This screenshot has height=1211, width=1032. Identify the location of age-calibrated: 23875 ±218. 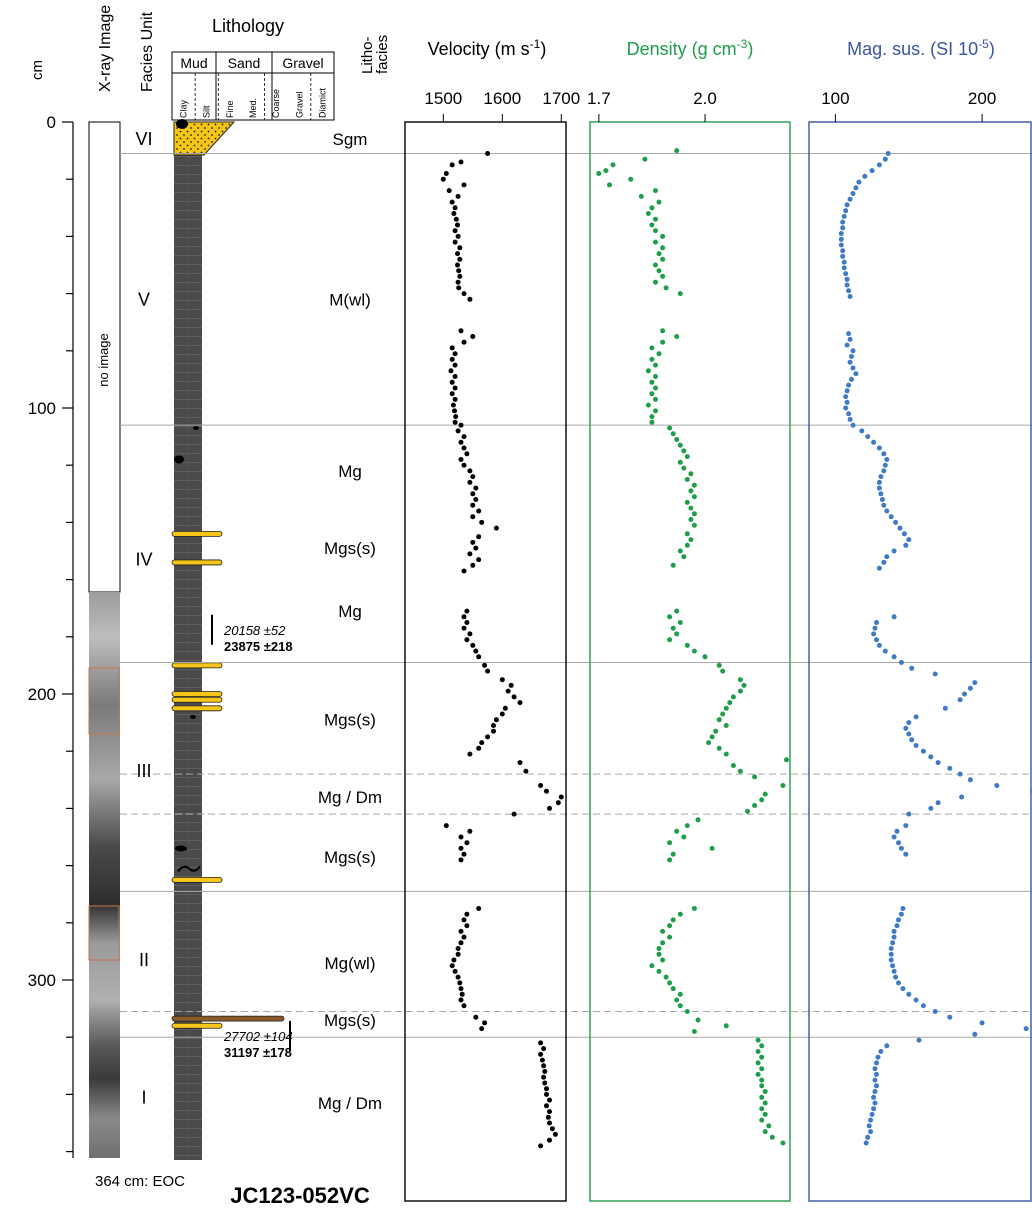
(258, 646).